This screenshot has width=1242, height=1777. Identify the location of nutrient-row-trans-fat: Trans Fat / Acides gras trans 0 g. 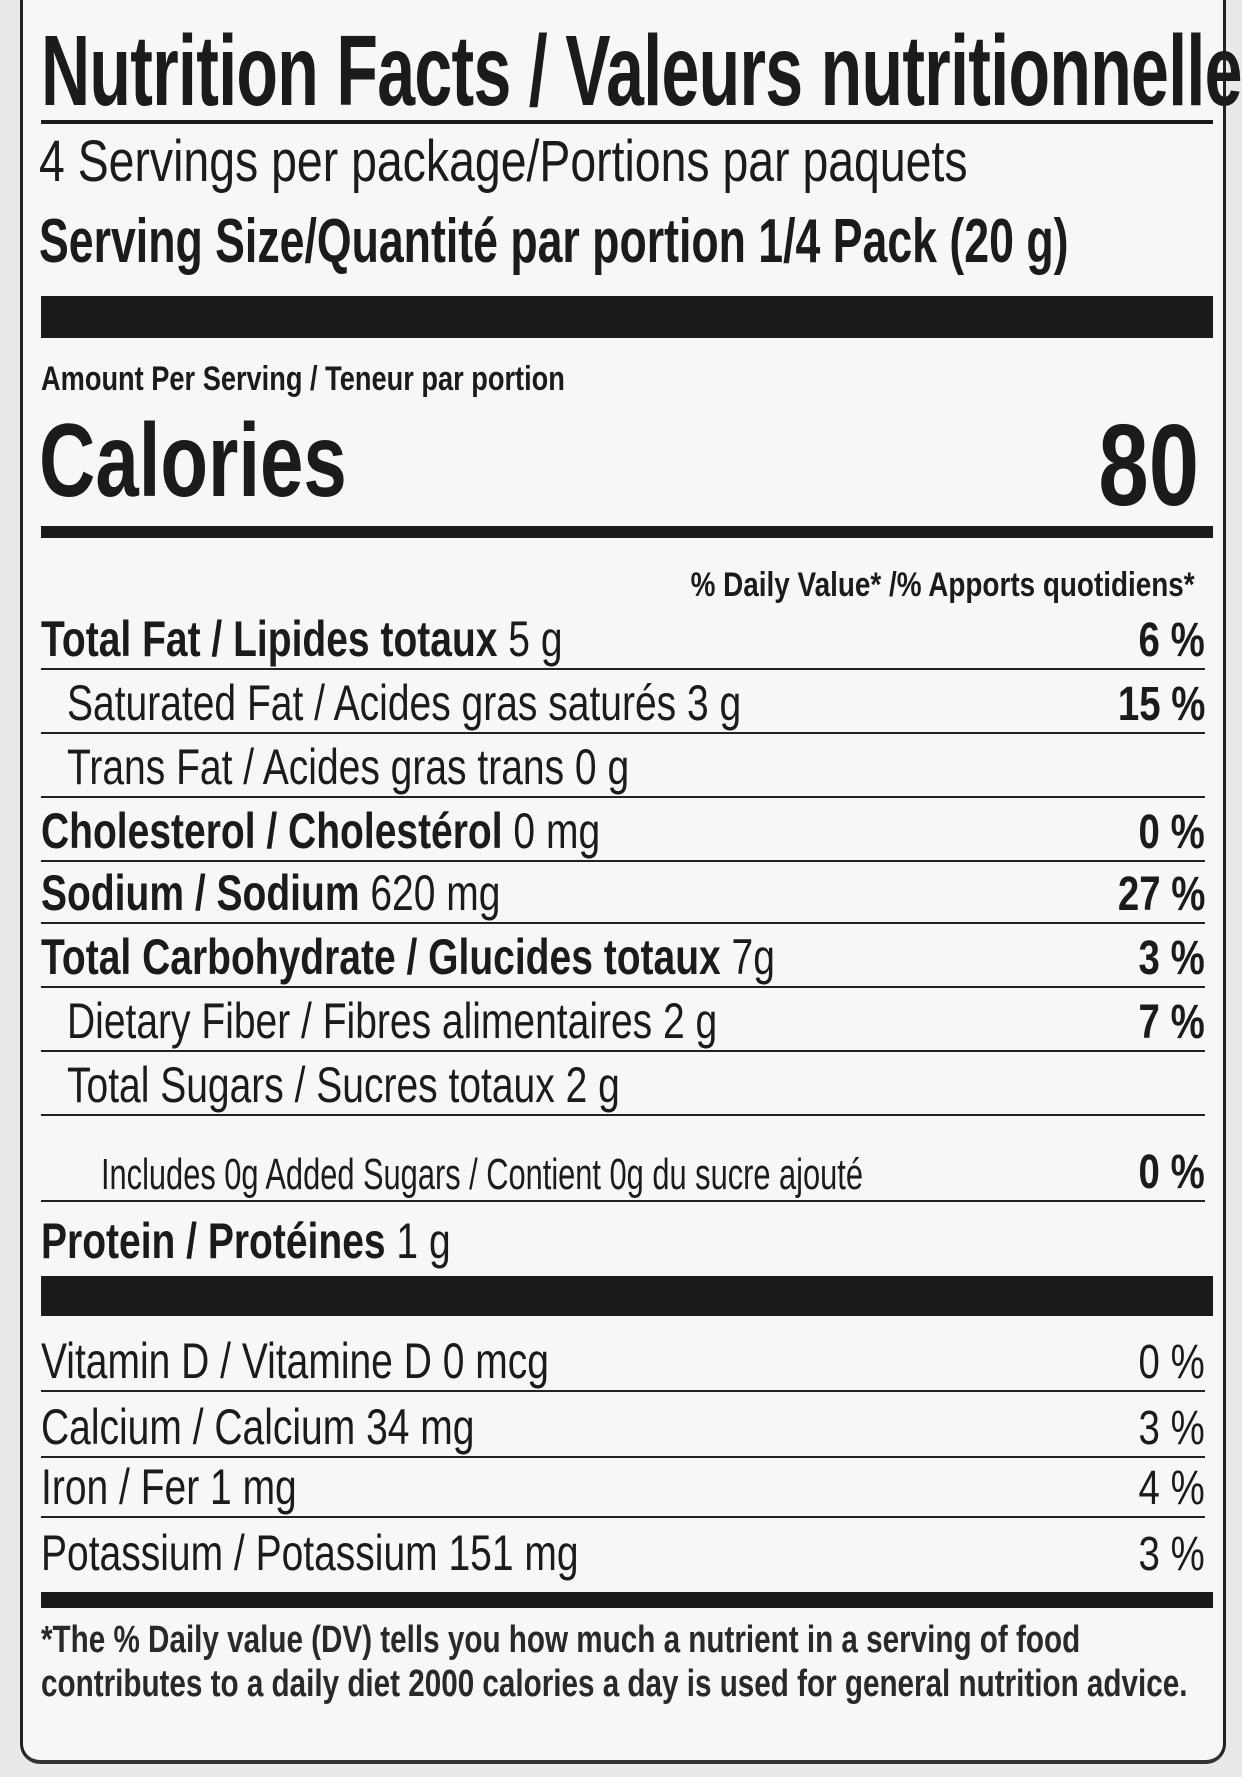
(623, 767).